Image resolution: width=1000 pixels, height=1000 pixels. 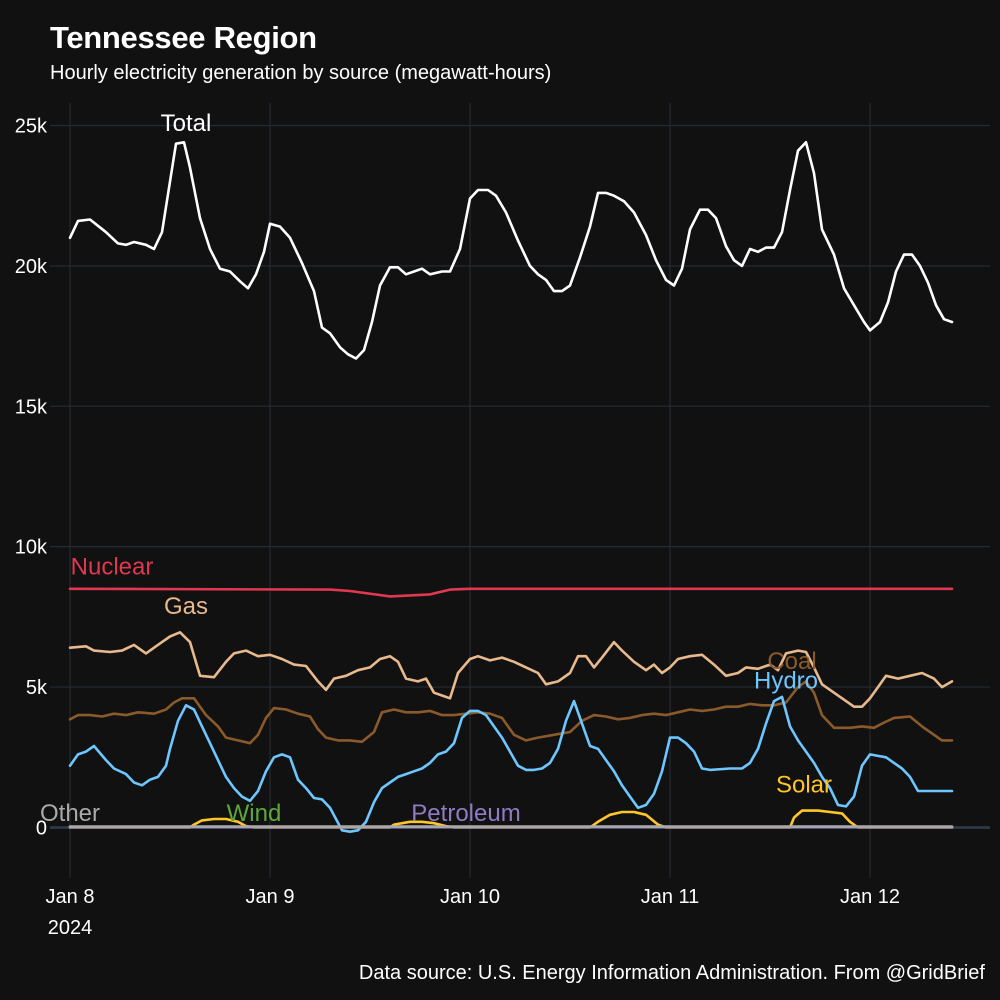 What do you see at coordinates (470, 897) in the screenshot?
I see `x-tick-label: Jan 10` at bounding box center [470, 897].